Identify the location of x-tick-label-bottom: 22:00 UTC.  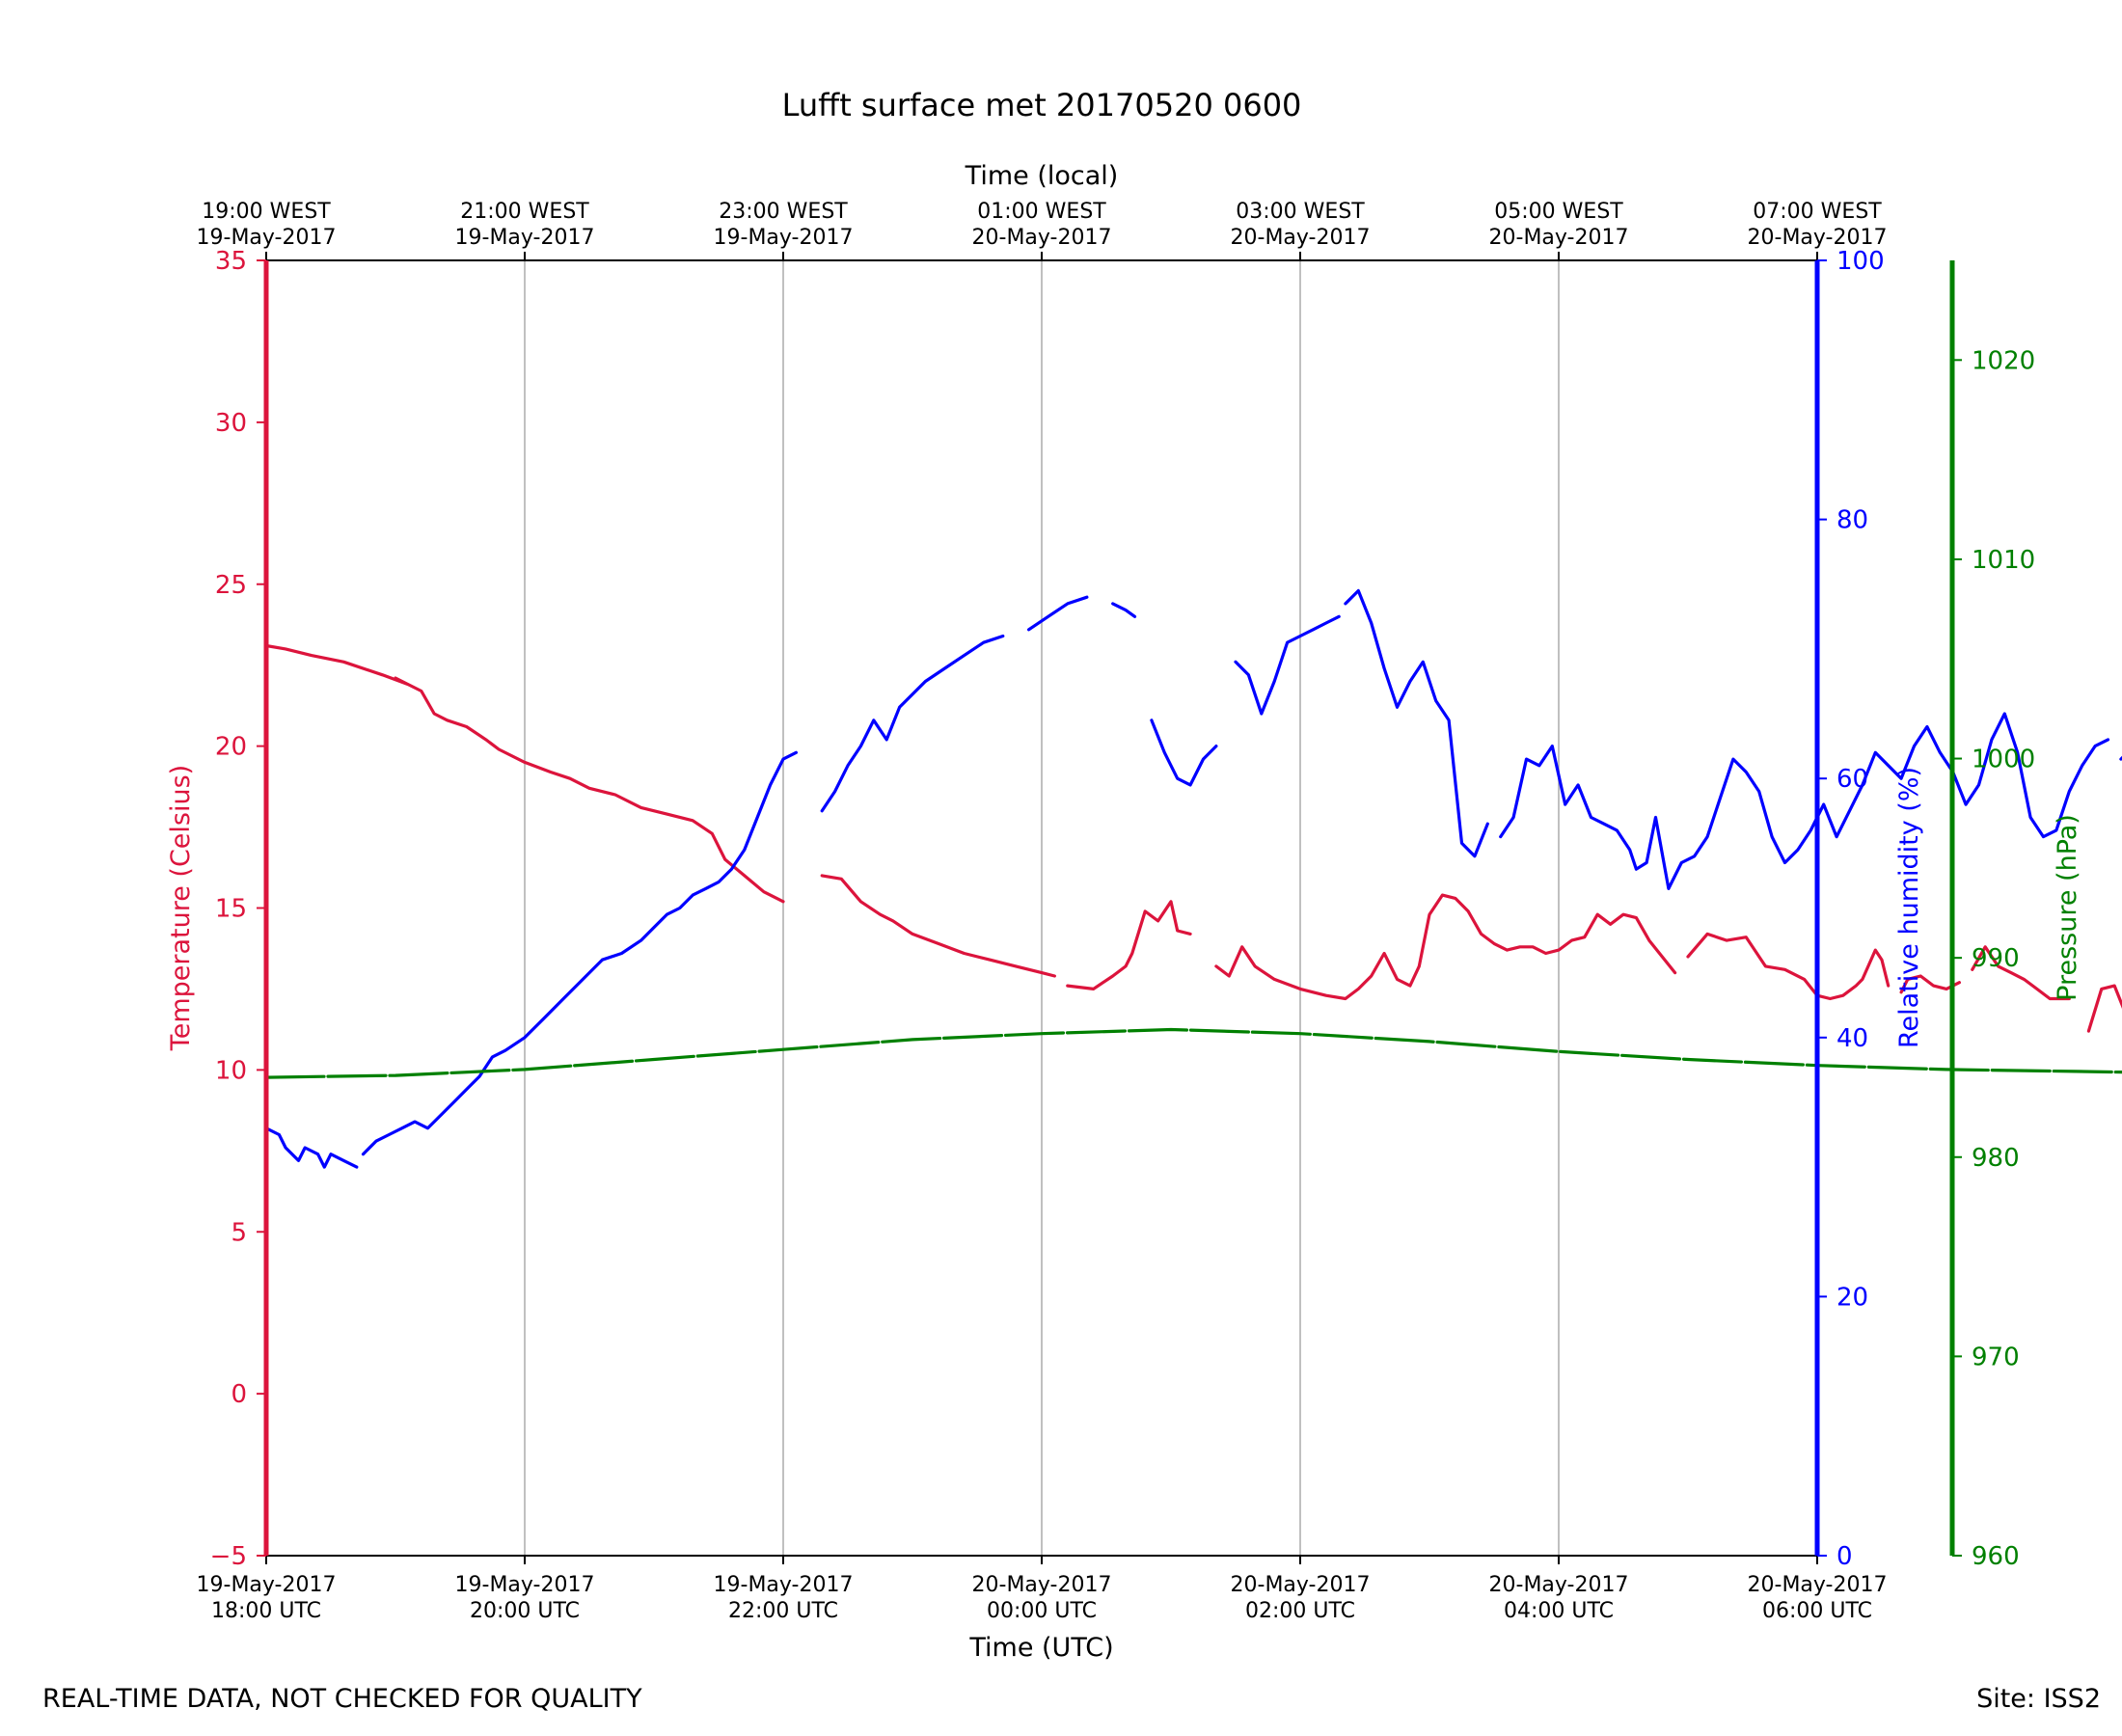
(783, 1611).